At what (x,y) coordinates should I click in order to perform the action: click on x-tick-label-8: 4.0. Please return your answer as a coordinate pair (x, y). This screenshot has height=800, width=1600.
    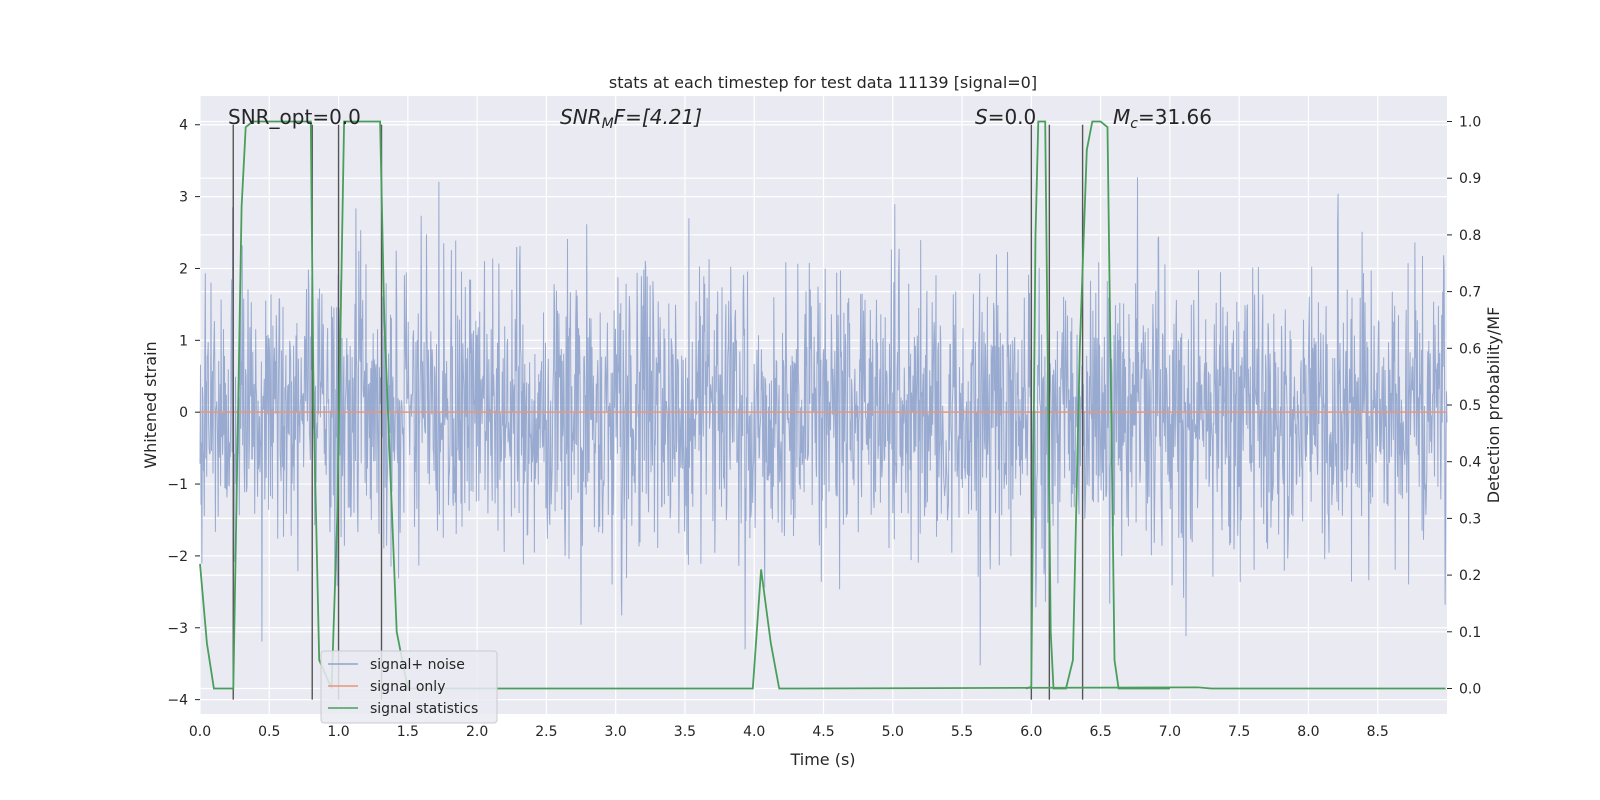
    Looking at the image, I should click on (754, 732).